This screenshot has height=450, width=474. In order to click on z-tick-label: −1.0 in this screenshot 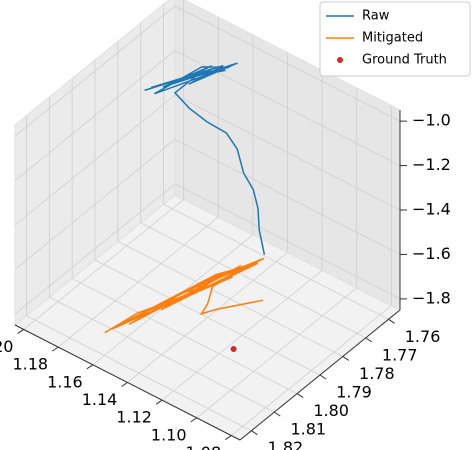, I will do `click(431, 120)`.